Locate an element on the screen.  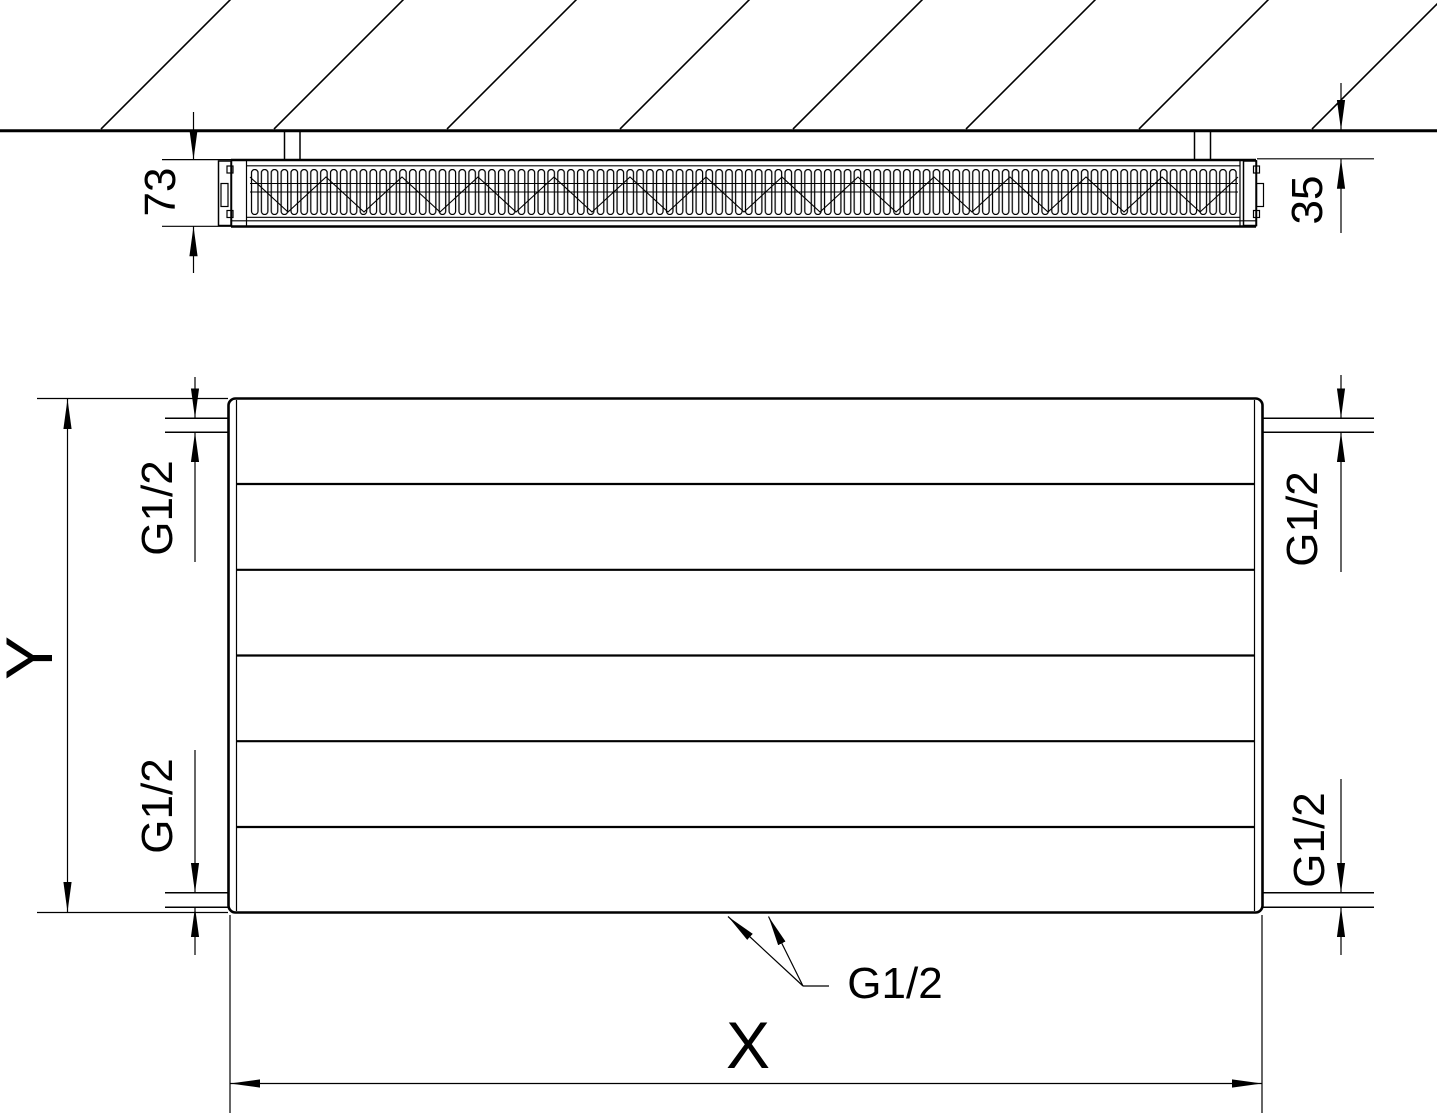
end-cap-right is located at coordinates (1253, 193).